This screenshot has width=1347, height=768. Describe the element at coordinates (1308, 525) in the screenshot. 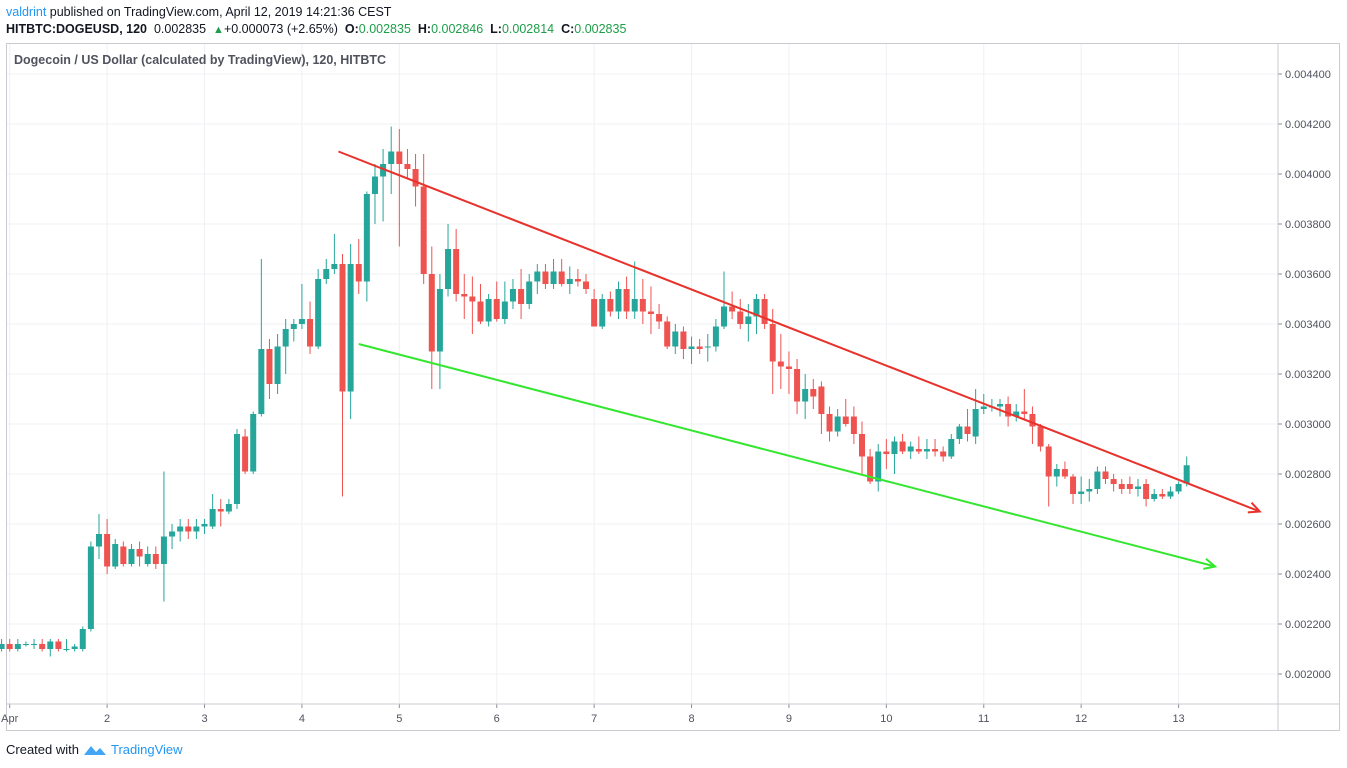

I see `y-tick-label: 0.002600` at that location.